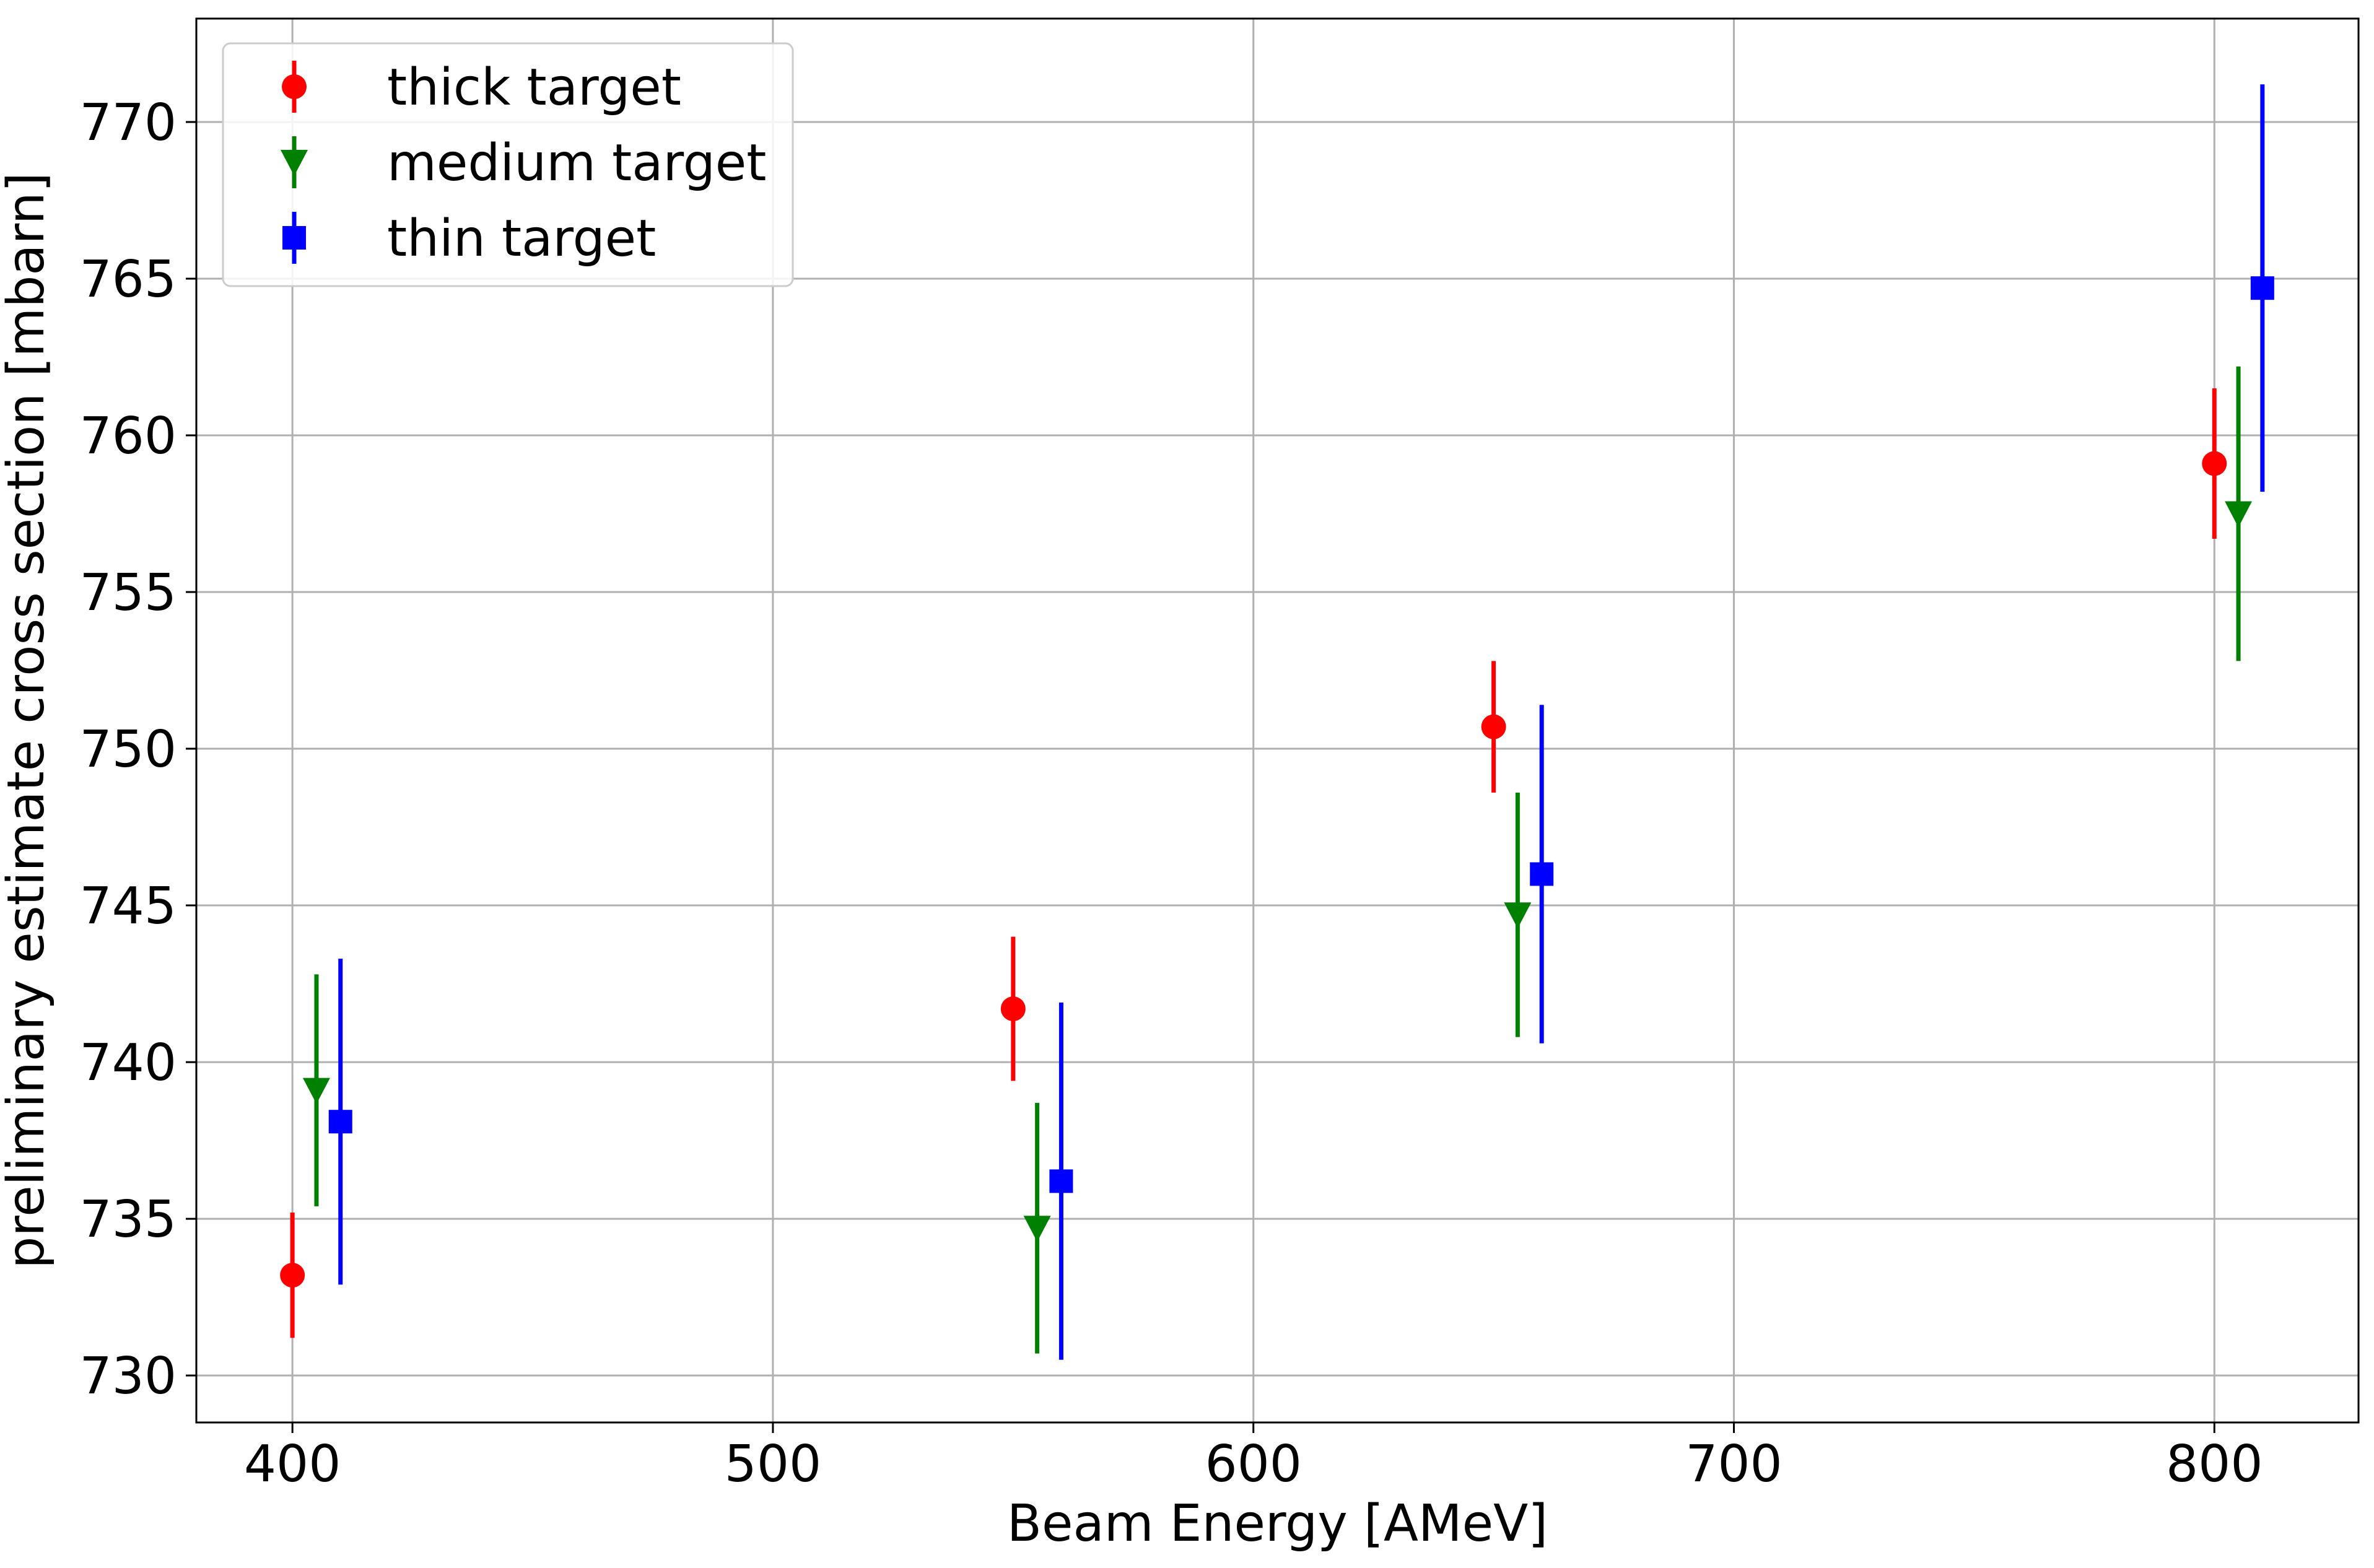 This screenshot has height=1568, width=2374. I want to click on legend-label: thick target, so click(534, 87).